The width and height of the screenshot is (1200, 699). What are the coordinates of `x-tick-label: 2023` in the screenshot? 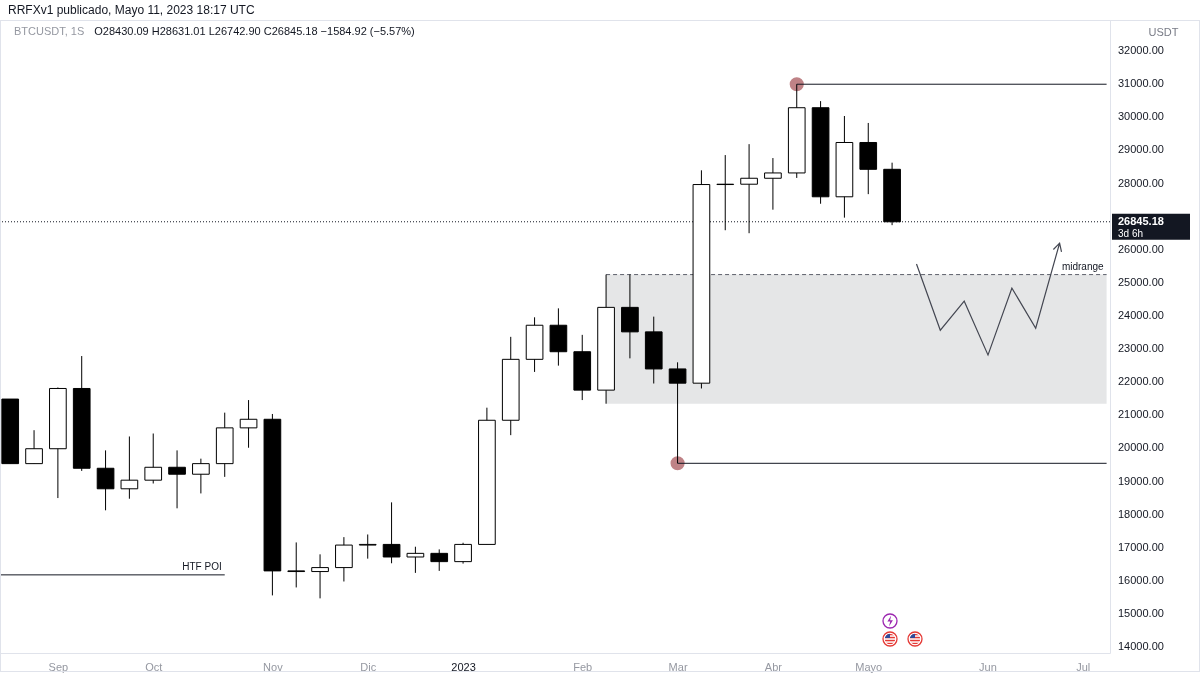 It's located at (463, 666).